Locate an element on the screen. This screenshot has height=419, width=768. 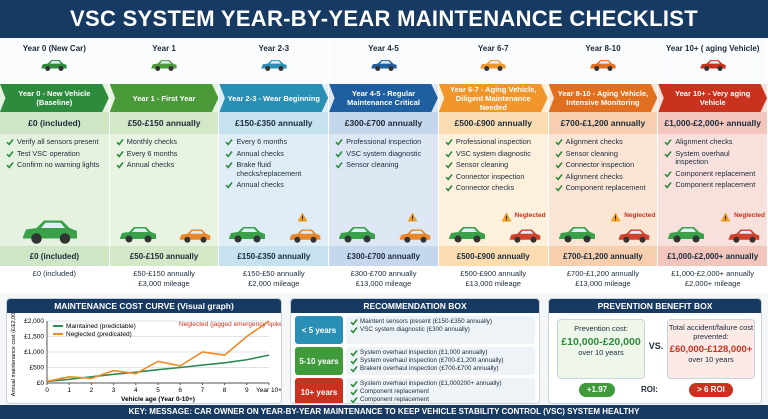
item-text: Verify all sensors present is located at coordinates (58, 141).